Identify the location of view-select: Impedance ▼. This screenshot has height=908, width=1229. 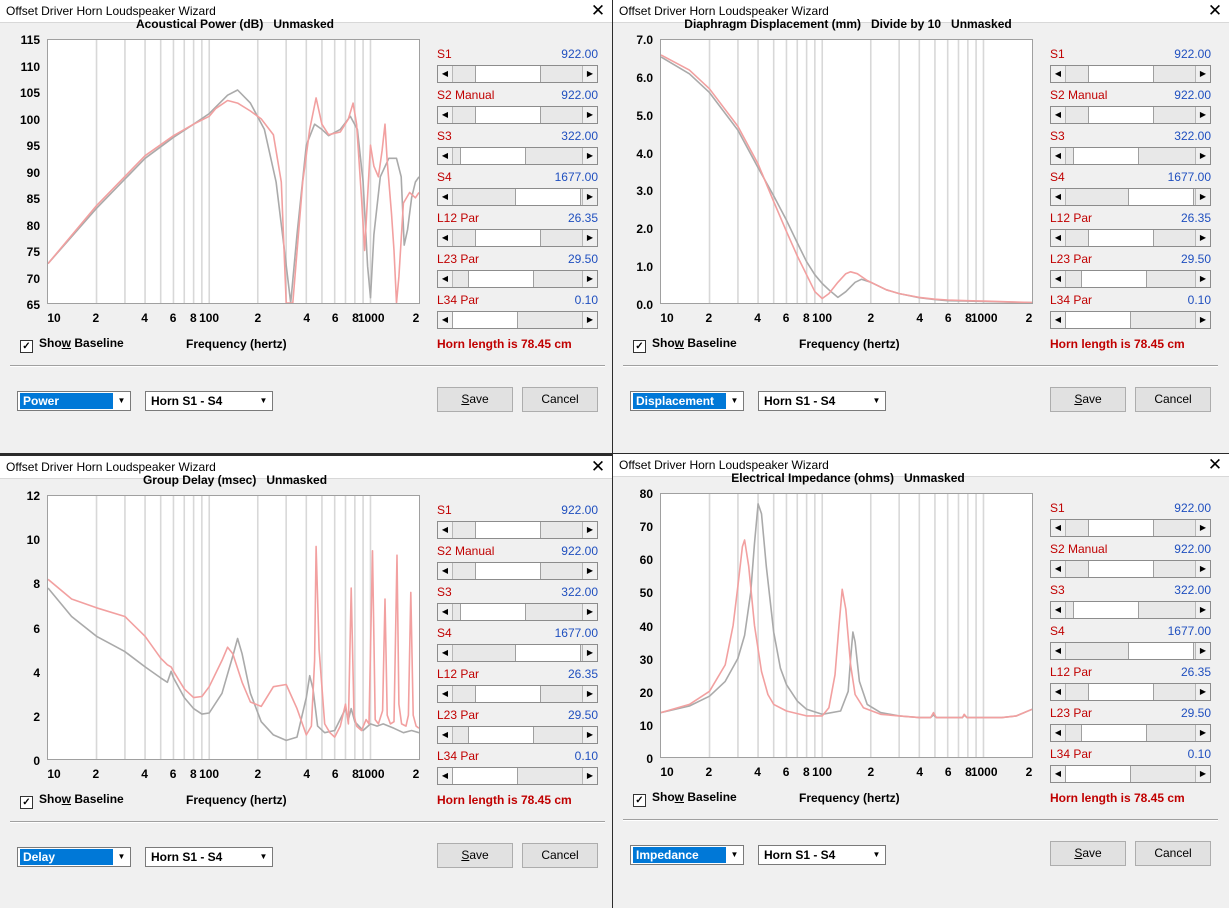
(687, 855).